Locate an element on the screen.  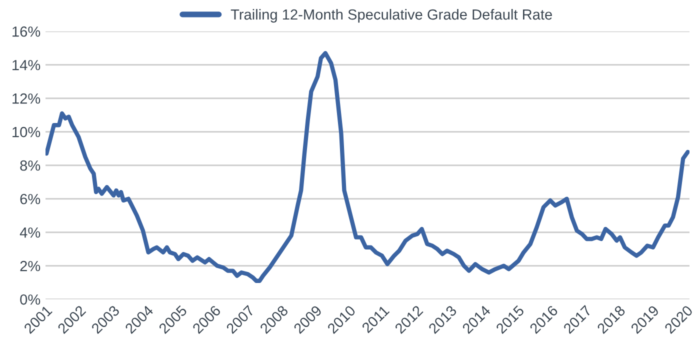
y-tick-label: 4% is located at coordinates (30, 232).